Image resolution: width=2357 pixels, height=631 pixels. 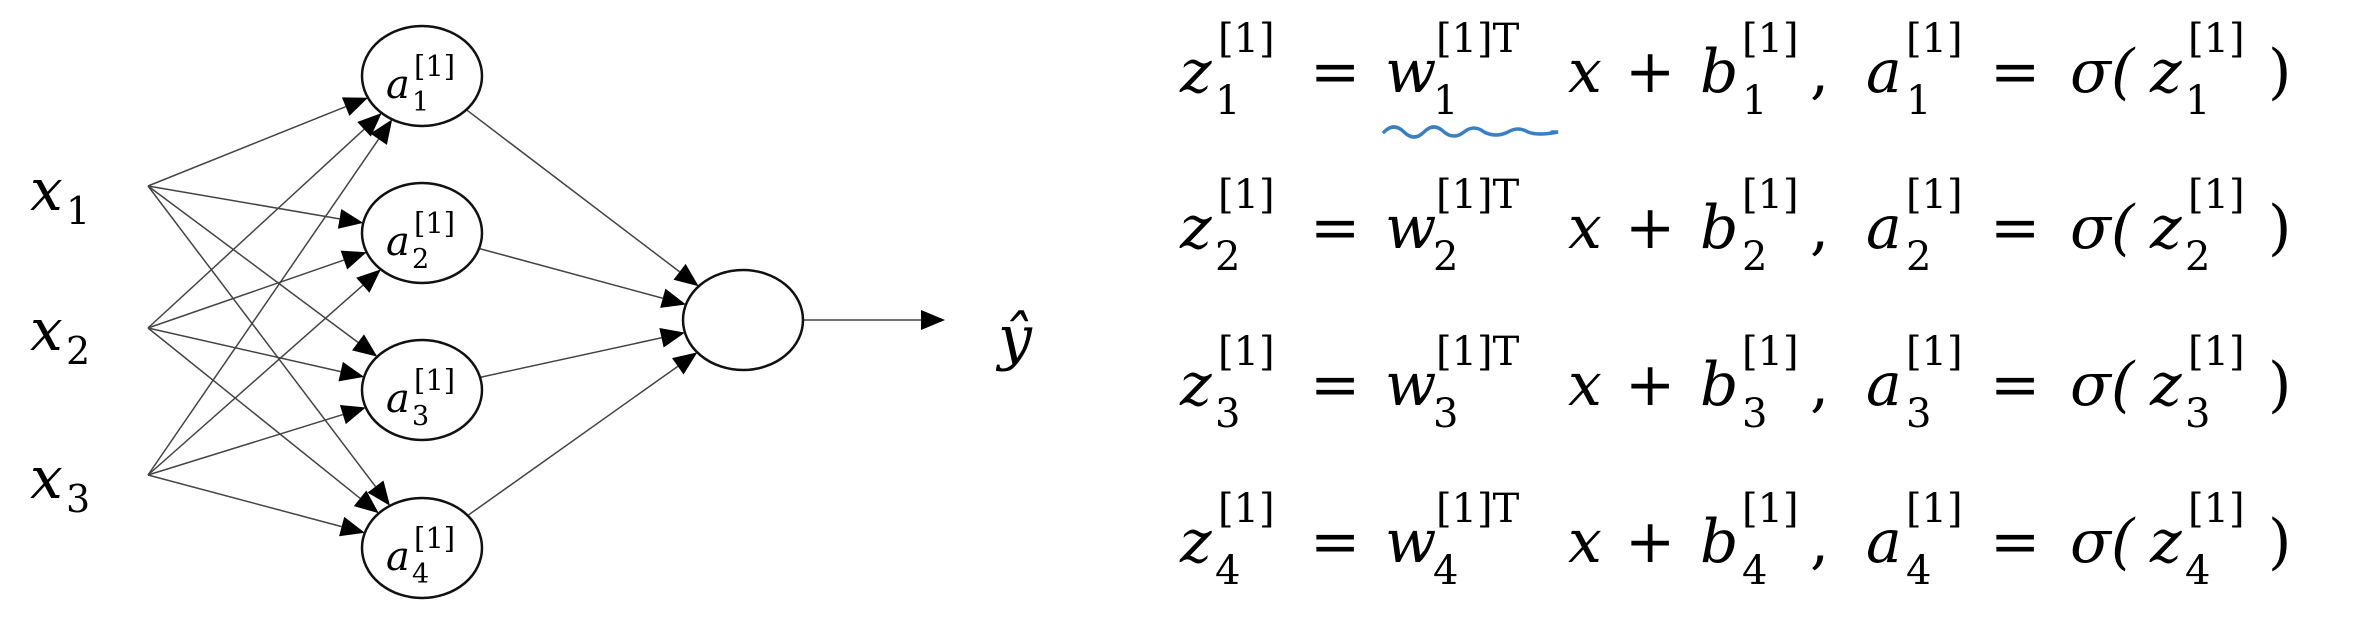 I want to click on eq-row-3-b: b, so click(x=1719, y=385).